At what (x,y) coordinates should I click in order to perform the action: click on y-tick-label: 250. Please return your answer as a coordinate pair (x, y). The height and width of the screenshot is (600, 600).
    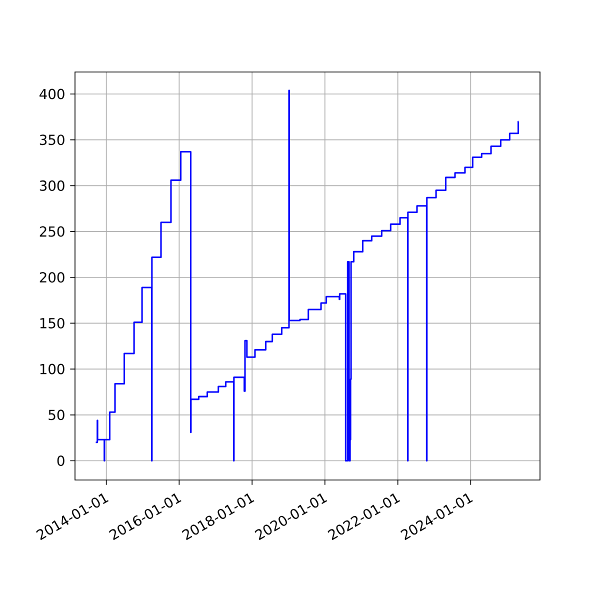
    Looking at the image, I should click on (52, 231).